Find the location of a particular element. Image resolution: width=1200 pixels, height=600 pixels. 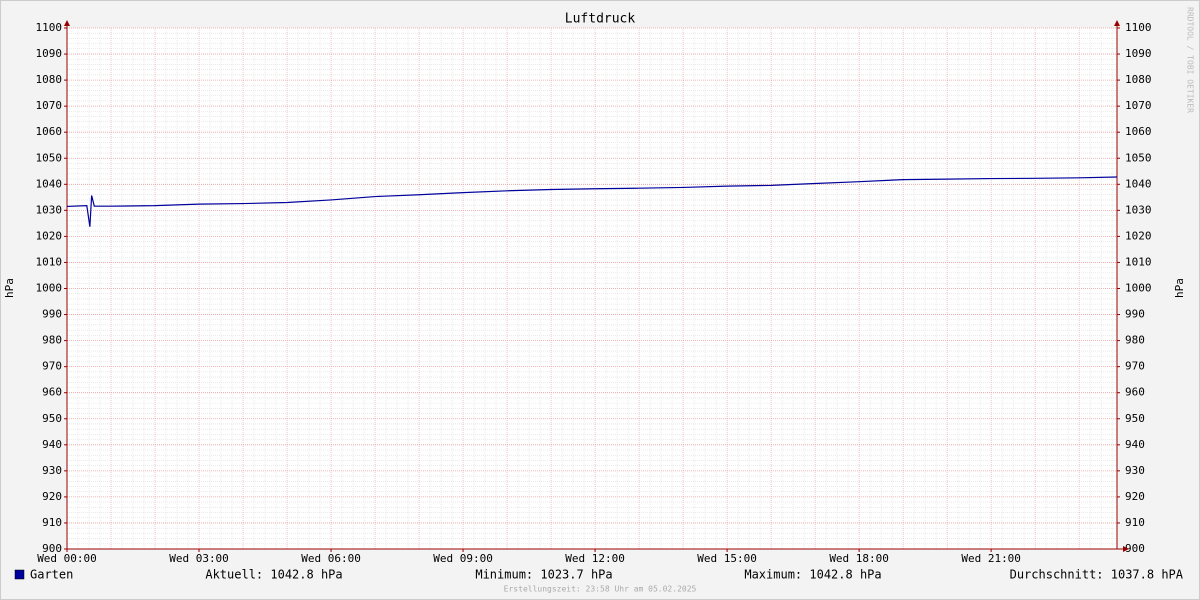

x-tick-label: Wed 15:00 is located at coordinates (727, 558).